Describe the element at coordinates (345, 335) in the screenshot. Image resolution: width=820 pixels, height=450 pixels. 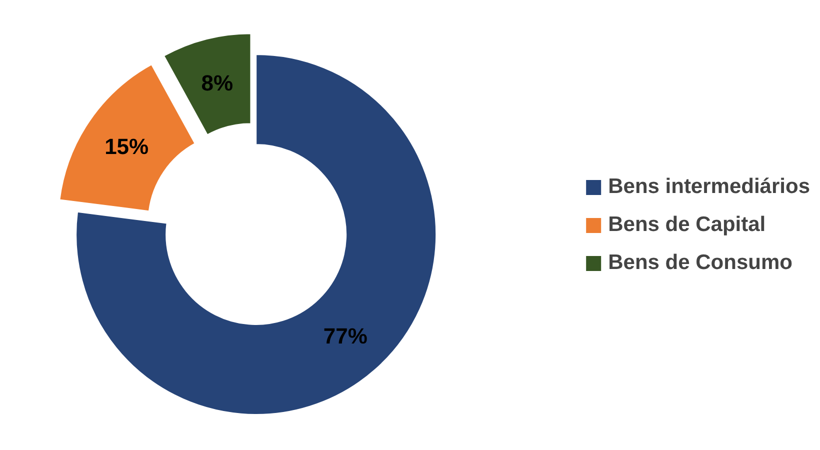
I see `data-label: 77%` at that location.